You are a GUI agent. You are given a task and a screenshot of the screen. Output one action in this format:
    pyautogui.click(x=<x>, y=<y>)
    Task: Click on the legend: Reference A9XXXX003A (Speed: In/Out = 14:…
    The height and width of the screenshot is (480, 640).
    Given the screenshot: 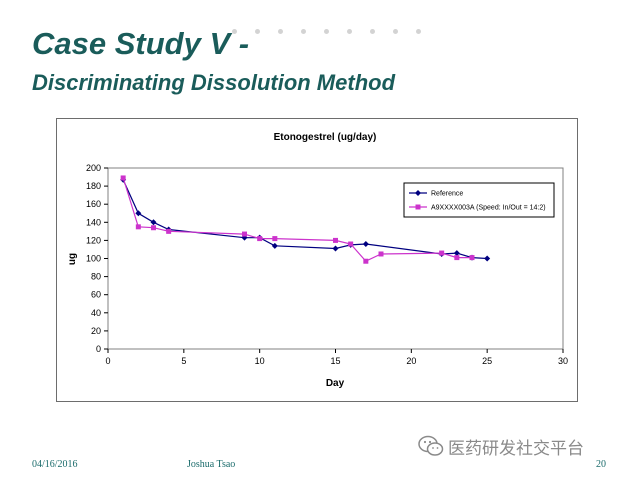 What is the action you would take?
    pyautogui.click(x=479, y=200)
    